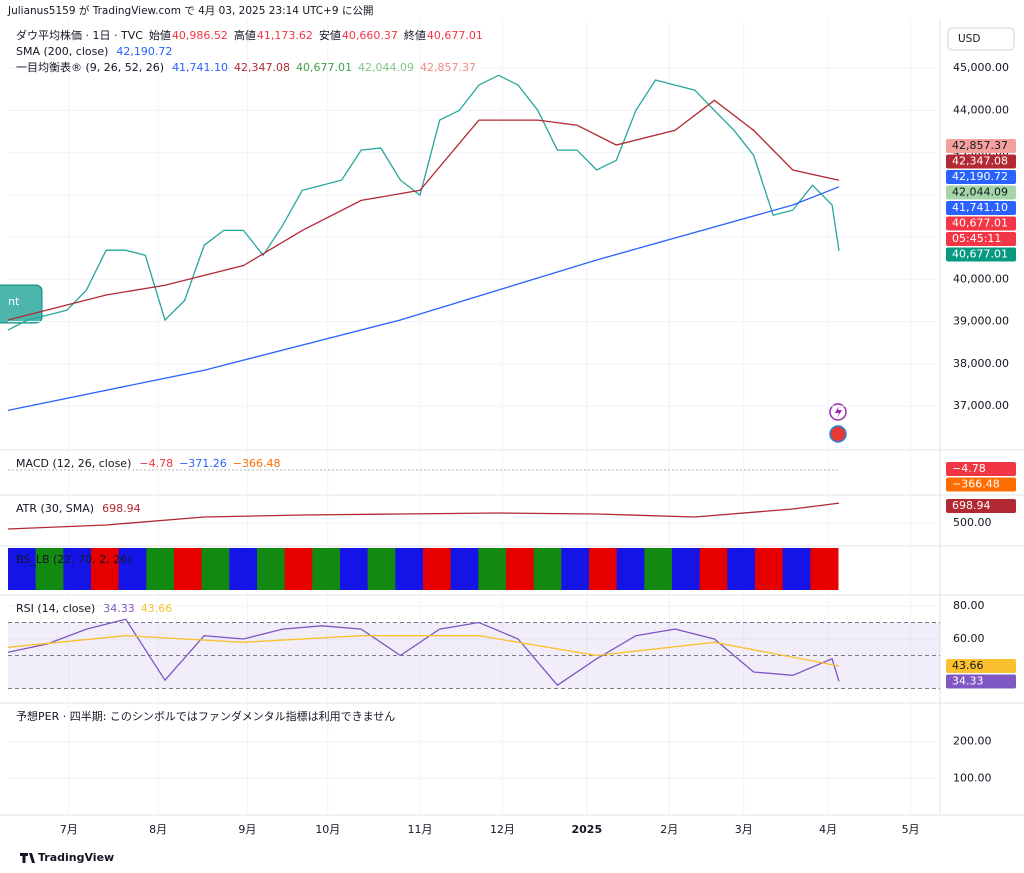 The width and height of the screenshot is (1024, 873). I want to click on y-tick-label: 100.00, so click(972, 777).